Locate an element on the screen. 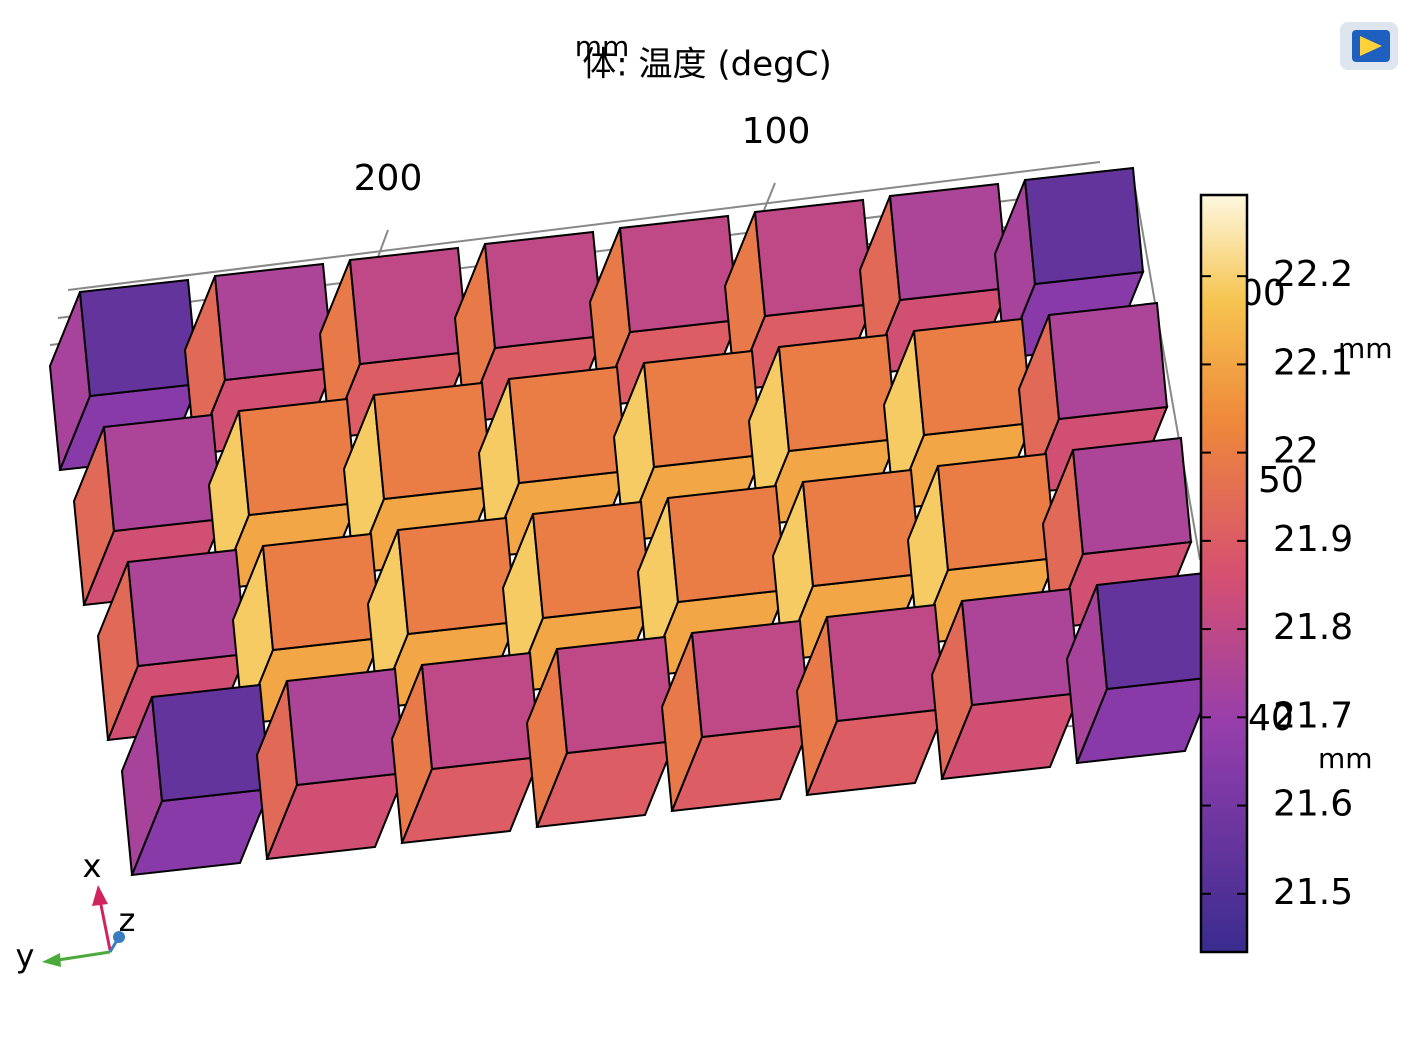 This screenshot has height=1063, width=1417. colorbar-tick-label: 21.8 is located at coordinates (1313, 627).